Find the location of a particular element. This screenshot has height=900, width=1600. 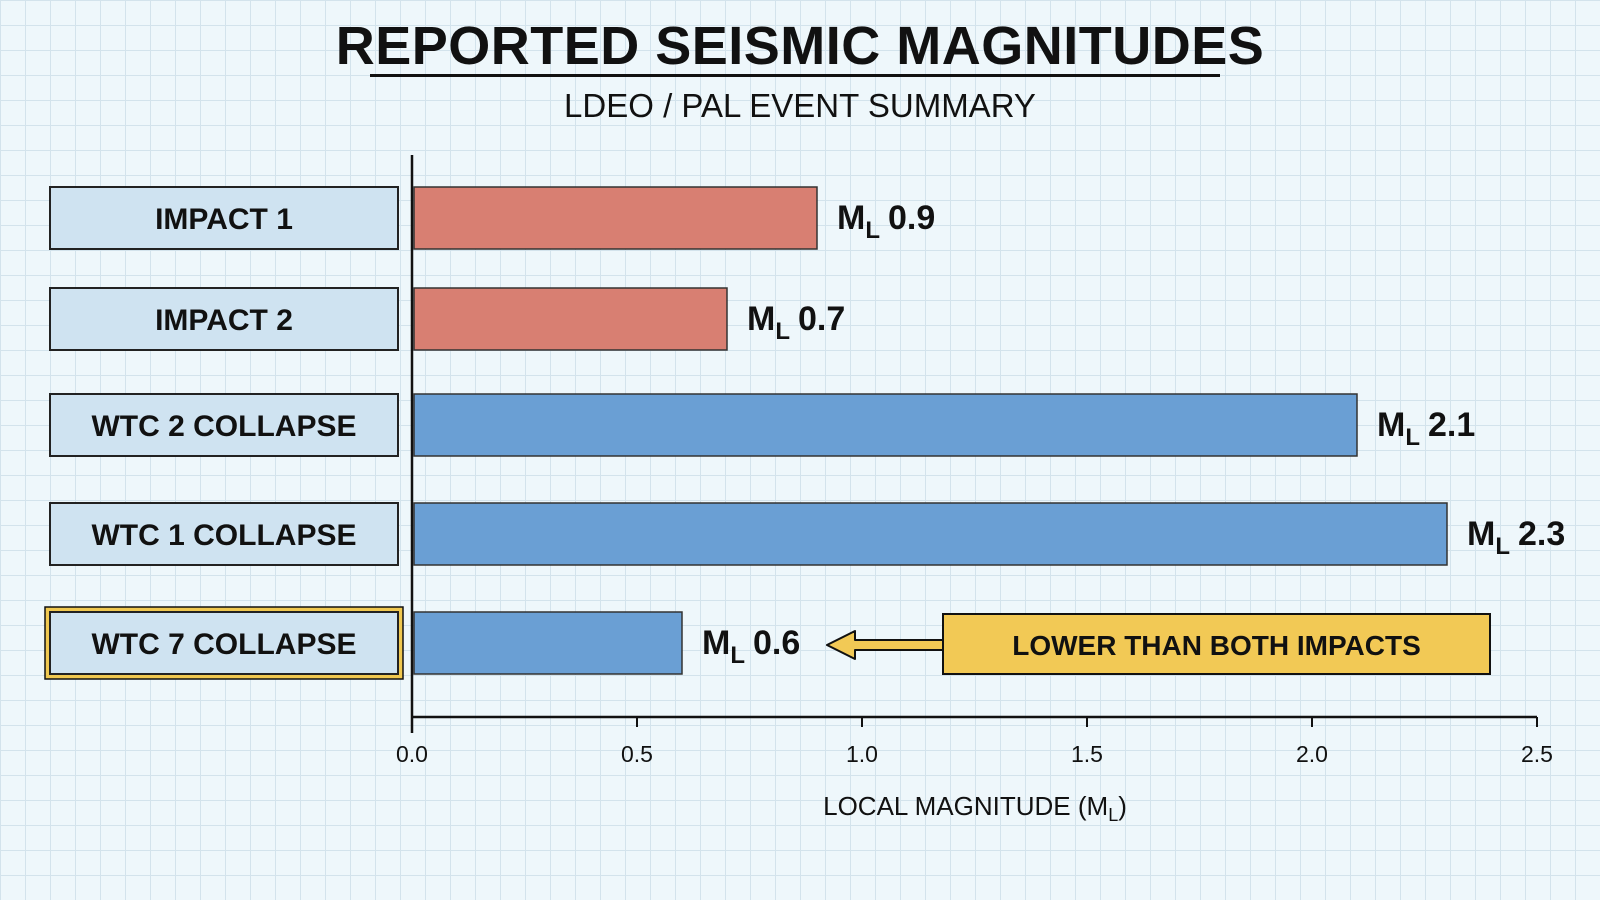

value-label: ML 0.7 is located at coordinates (796, 322).